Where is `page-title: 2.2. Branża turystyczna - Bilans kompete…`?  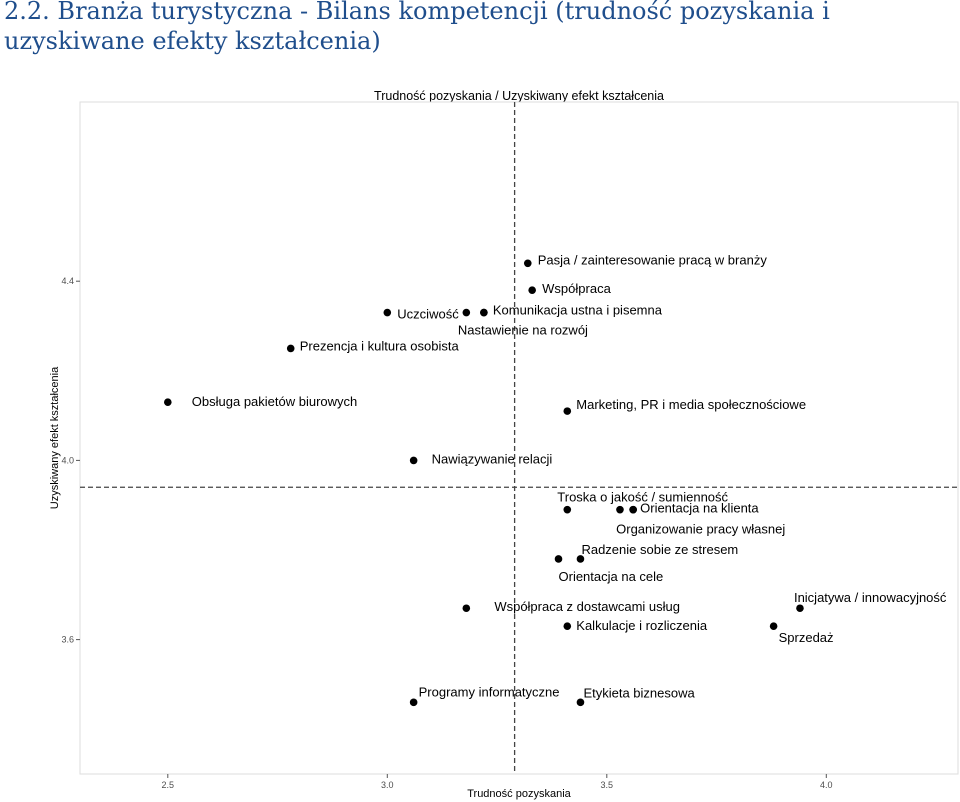
page-title: 2.2. Branża turystyczna - Bilans kompete… is located at coordinates (417, 27).